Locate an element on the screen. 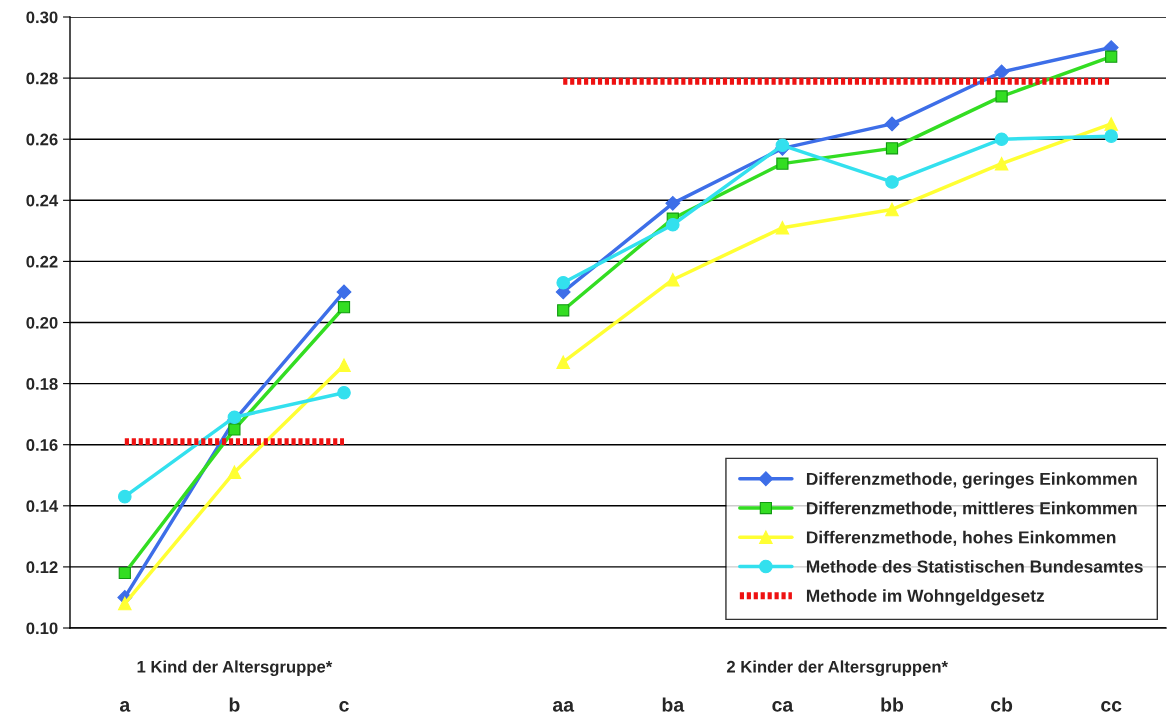 The width and height of the screenshot is (1167, 722). y-tick-label: 0.14 is located at coordinates (42, 506).